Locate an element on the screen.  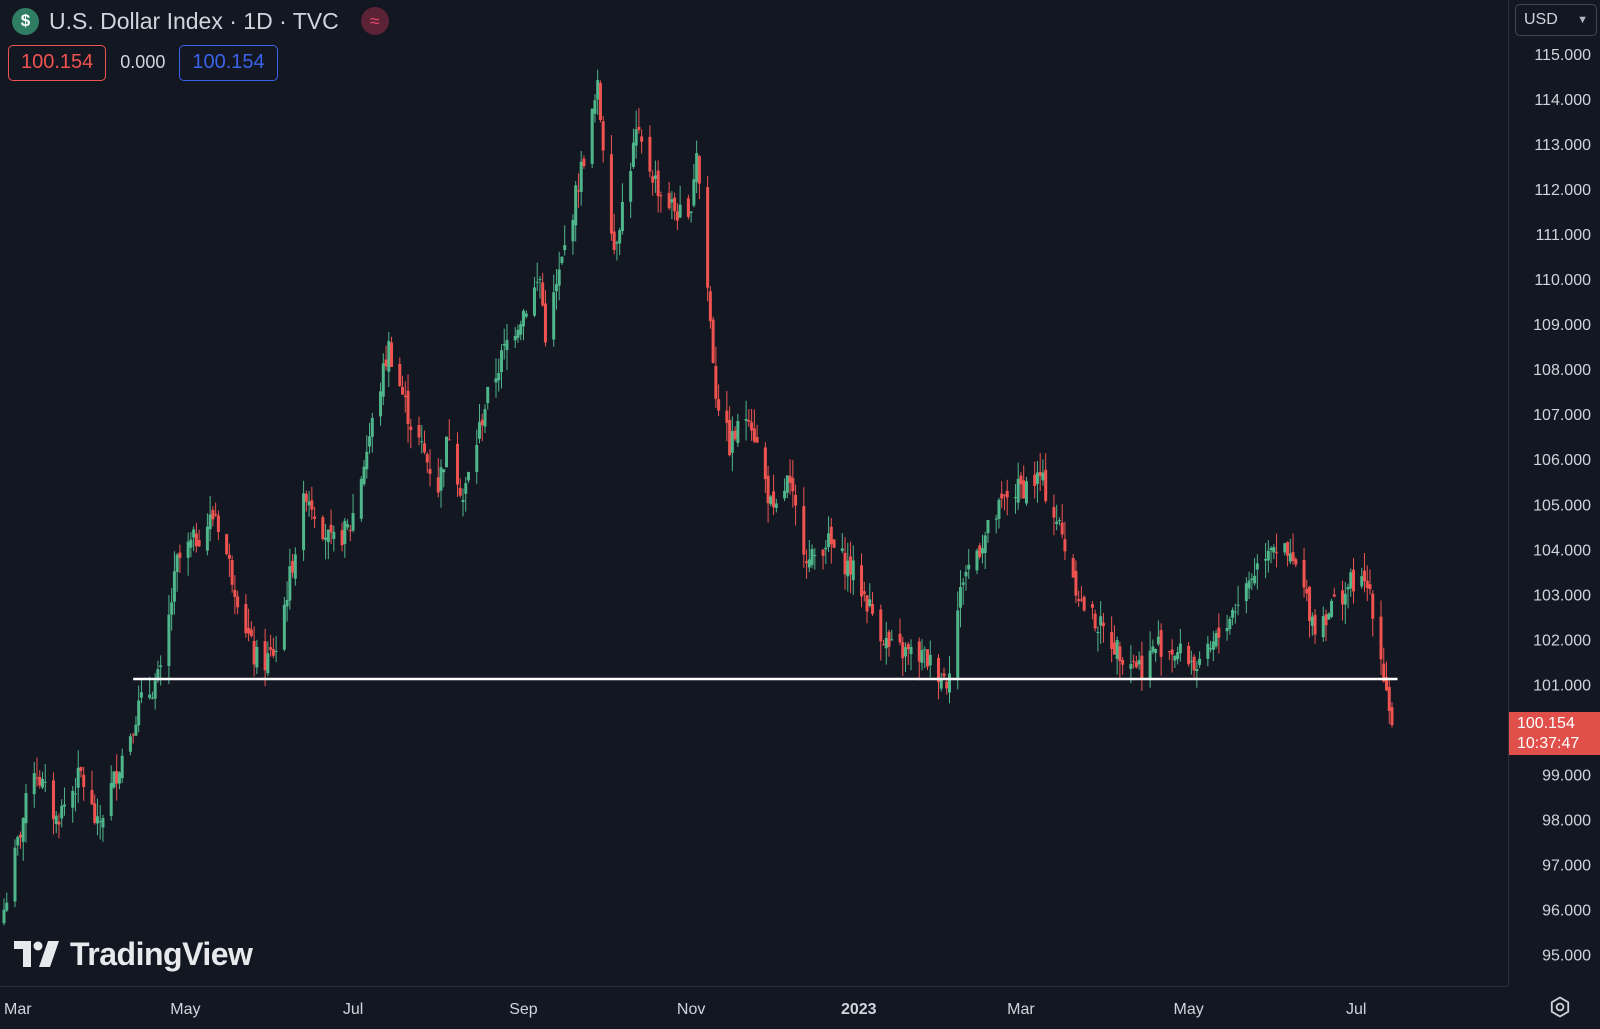
wave-icon: ≈ is located at coordinates (374, 21).